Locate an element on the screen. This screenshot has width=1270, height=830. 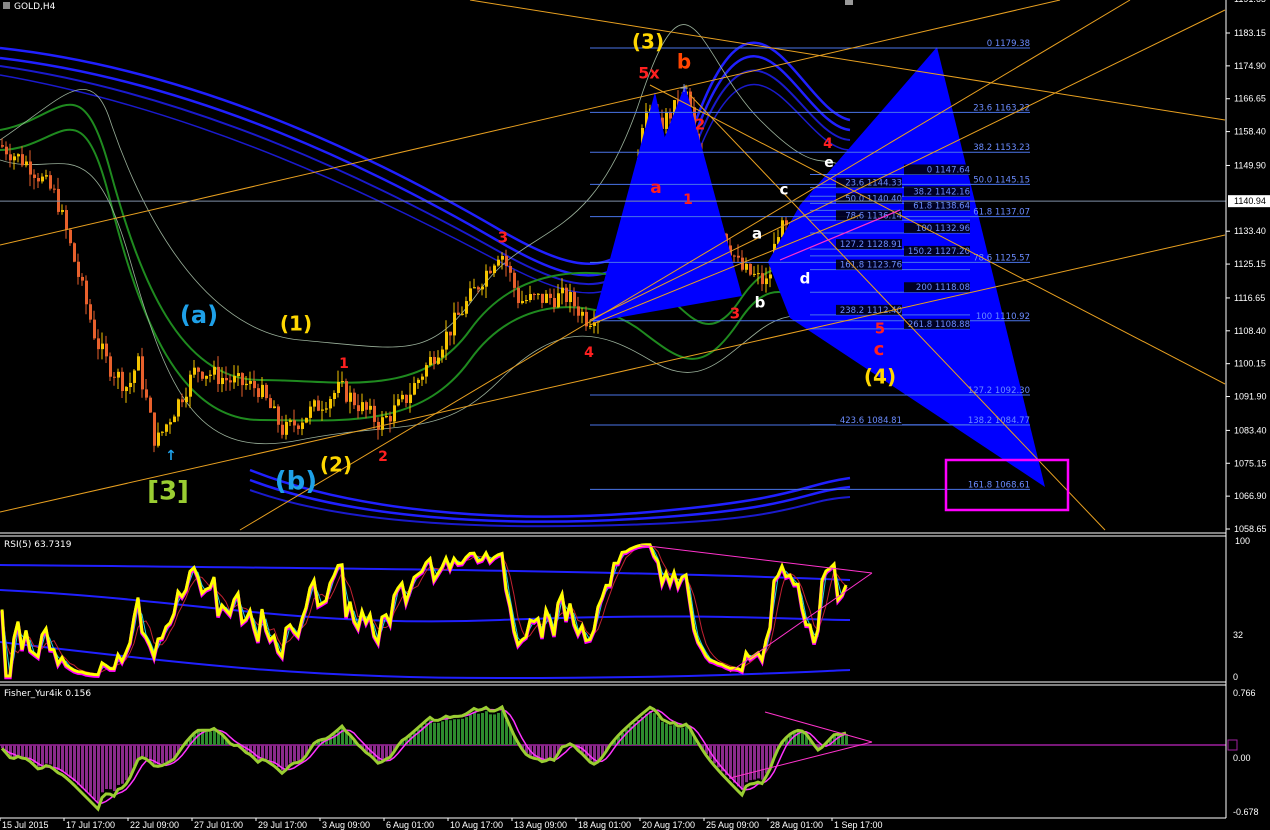
wave-label: (4) is located at coordinates (880, 377).